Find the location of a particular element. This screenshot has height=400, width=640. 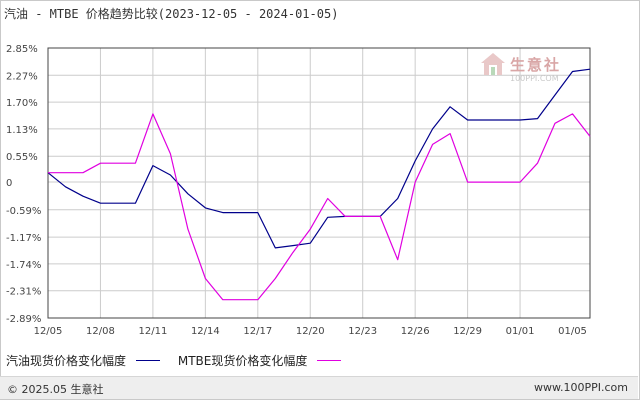

x-tick-label: 12/29 is located at coordinates (467, 331).